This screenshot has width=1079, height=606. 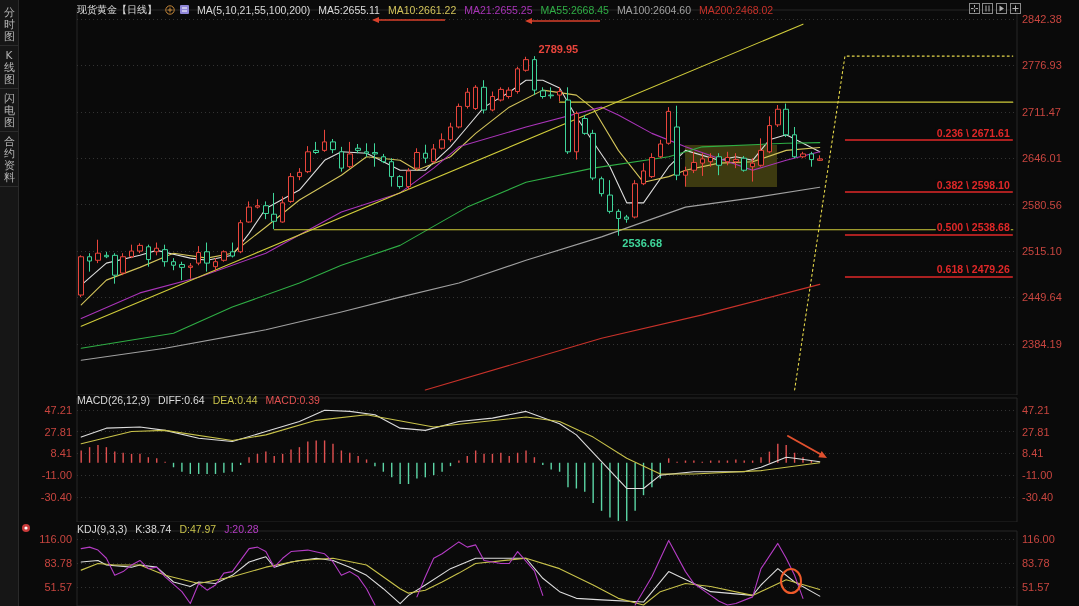 I want to click on legend-title: MA(5,10,21,55,100,200), so click(x=254, y=9).